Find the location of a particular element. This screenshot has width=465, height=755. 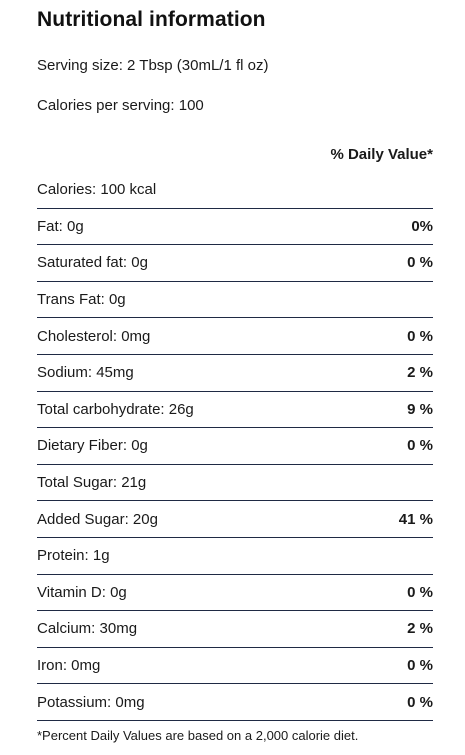

serving-size: Serving size: 2 Tbsp (30mL/1 fl oz) is located at coordinates (153, 65).